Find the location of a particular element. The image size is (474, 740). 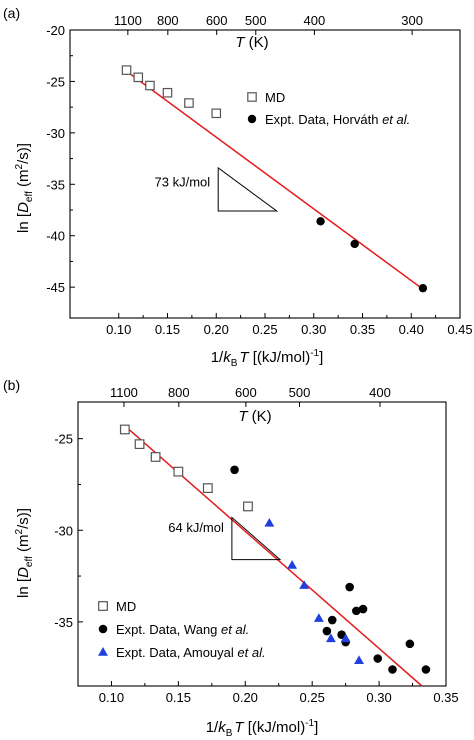

top-tick-label-a: 400 is located at coordinates (315, 20).